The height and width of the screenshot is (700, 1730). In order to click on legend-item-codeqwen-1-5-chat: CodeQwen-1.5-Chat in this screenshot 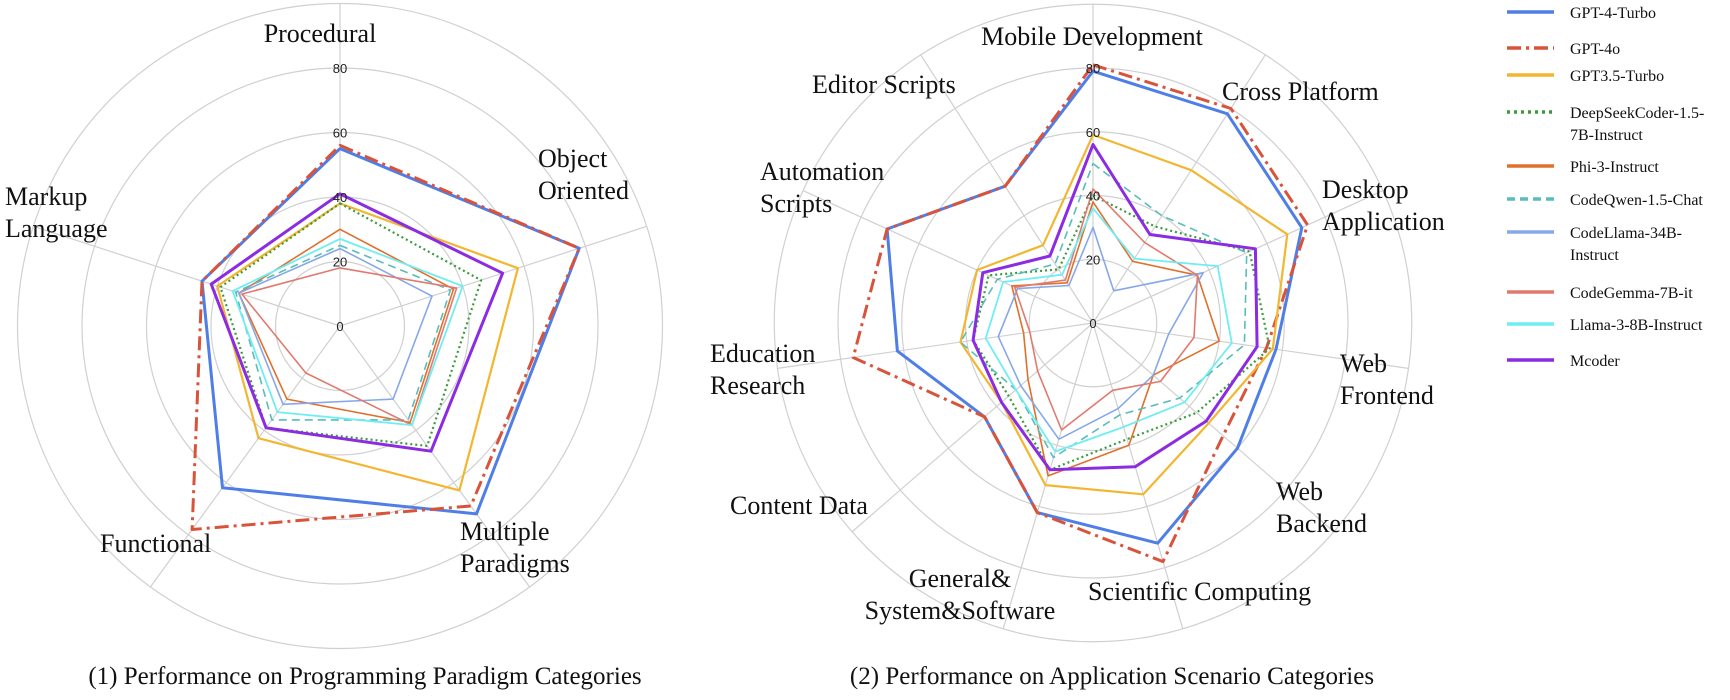, I will do `click(1605, 200)`.